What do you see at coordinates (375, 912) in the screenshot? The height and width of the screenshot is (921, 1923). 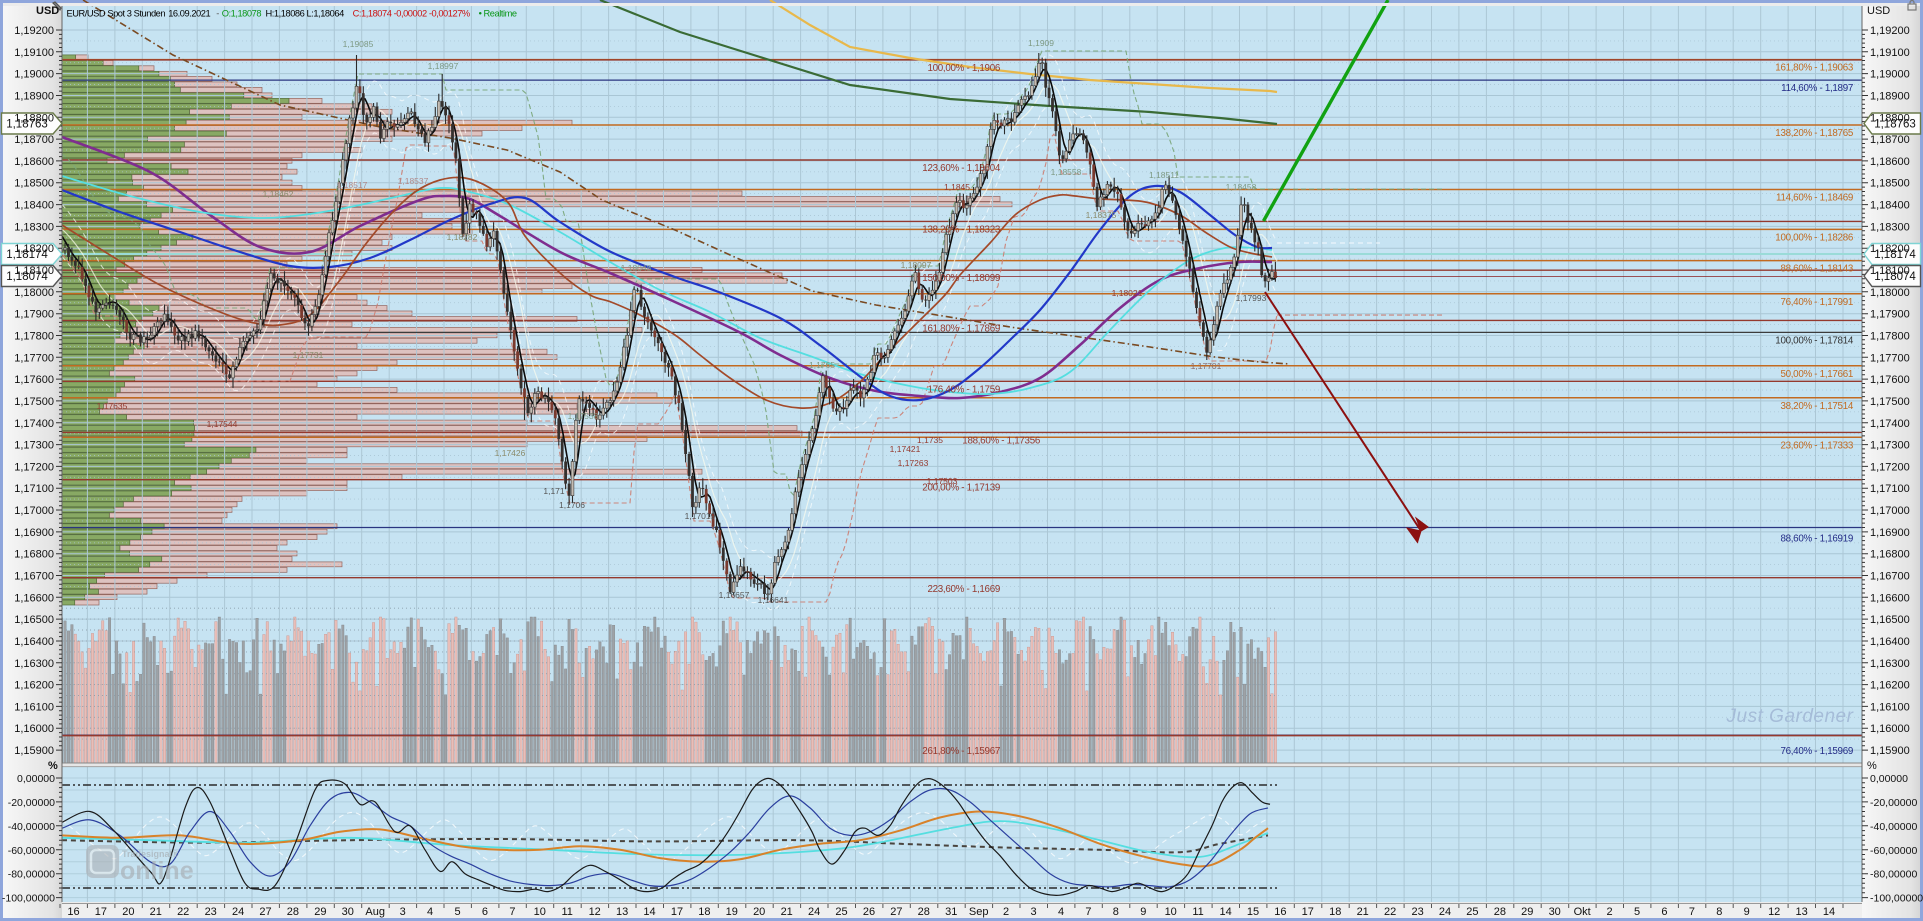 I see `svg-text: Aug` at bounding box center [375, 912].